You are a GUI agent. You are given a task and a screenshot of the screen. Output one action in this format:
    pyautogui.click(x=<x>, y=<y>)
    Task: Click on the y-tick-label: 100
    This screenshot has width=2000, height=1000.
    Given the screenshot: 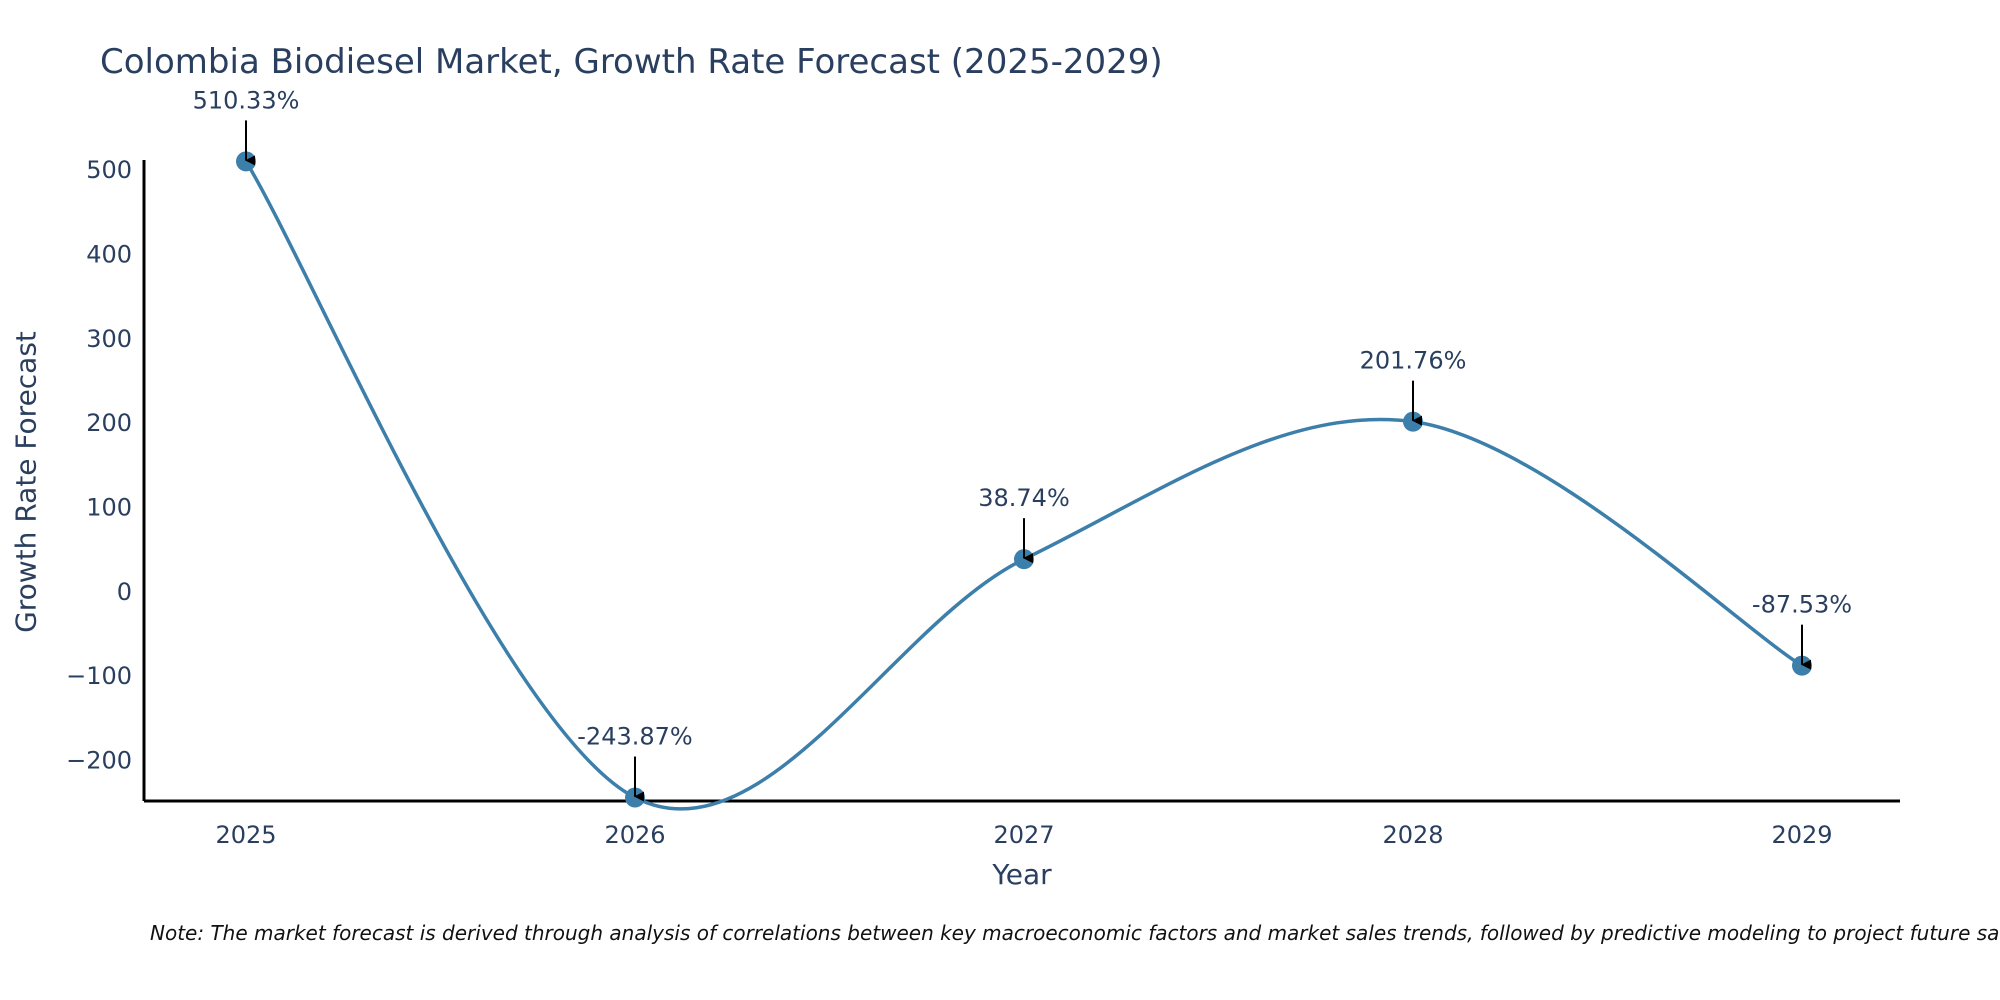 What is the action you would take?
    pyautogui.click(x=109, y=507)
    